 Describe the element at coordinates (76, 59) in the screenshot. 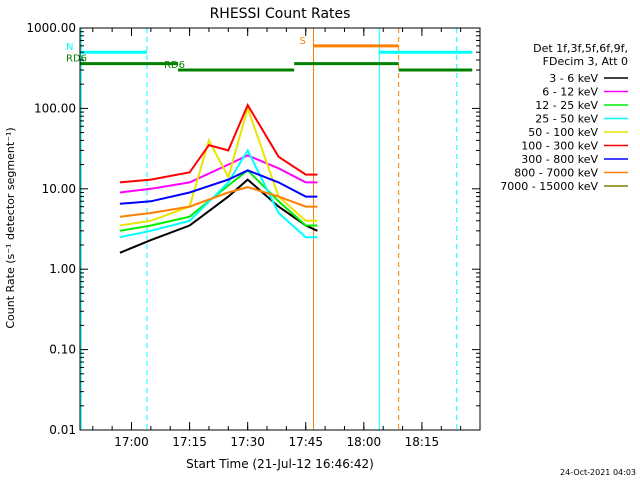

I see `flag-label-2: RD6` at that location.